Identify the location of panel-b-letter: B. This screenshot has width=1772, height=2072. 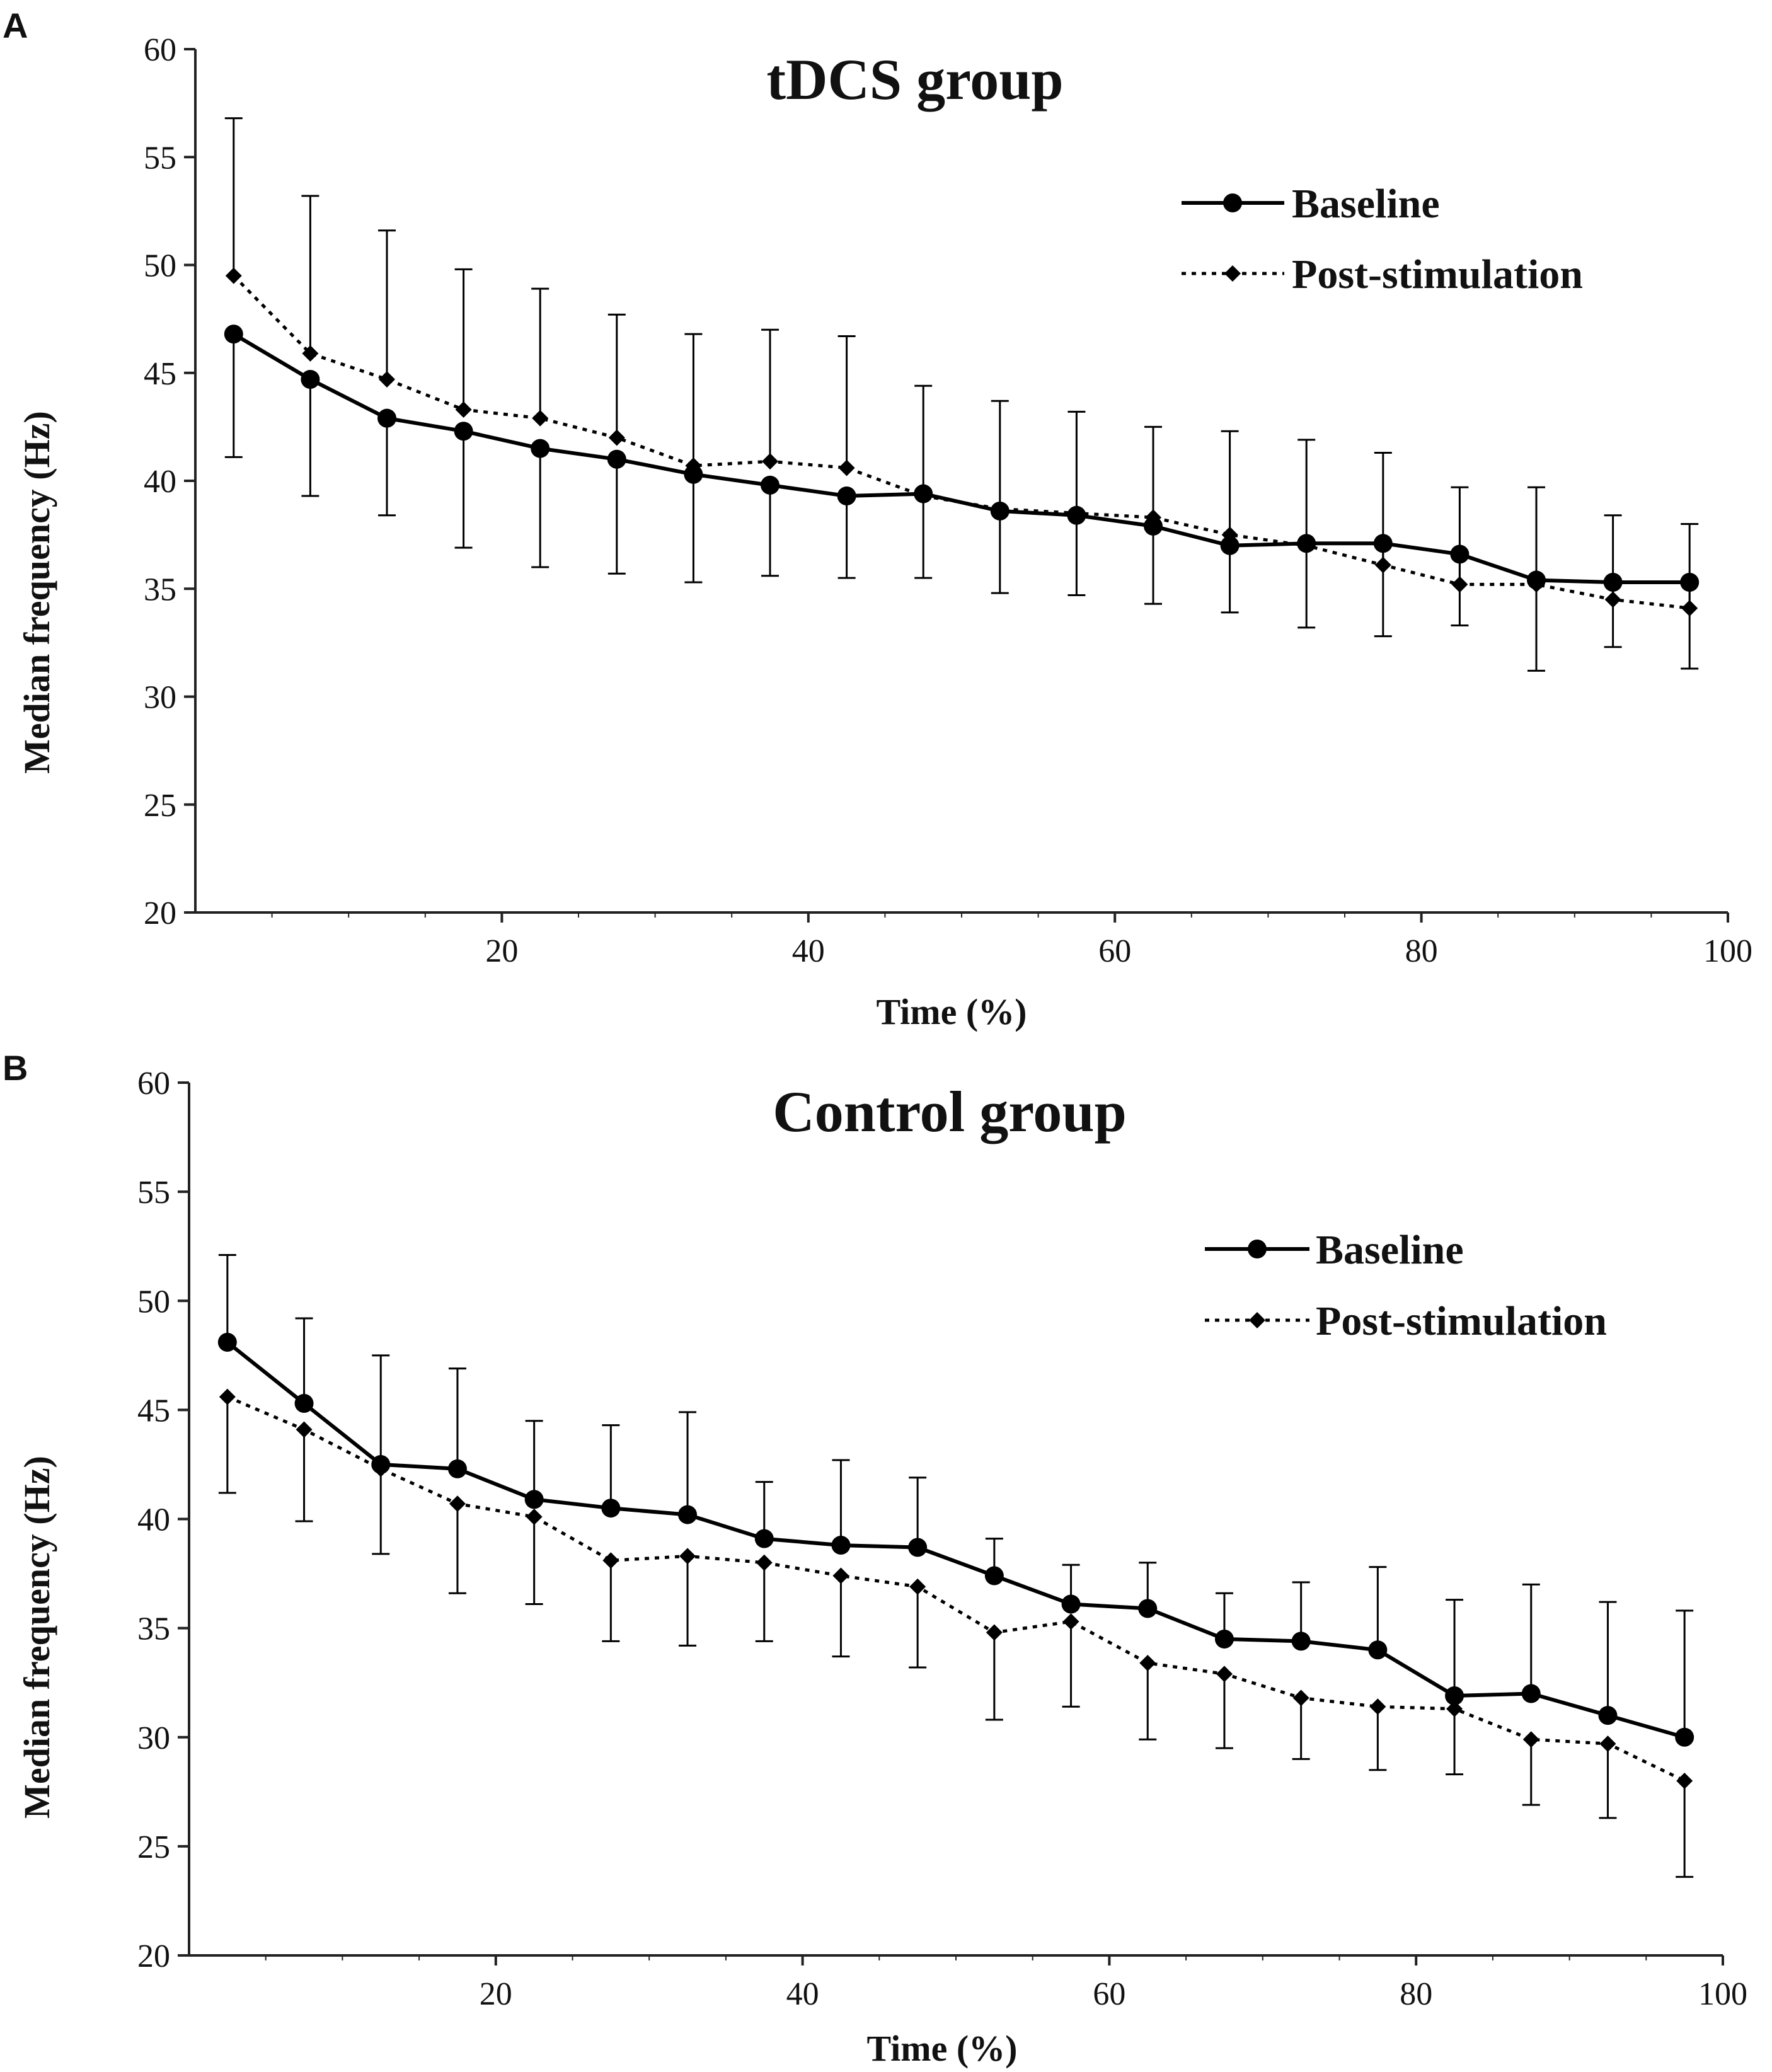
(15, 1068).